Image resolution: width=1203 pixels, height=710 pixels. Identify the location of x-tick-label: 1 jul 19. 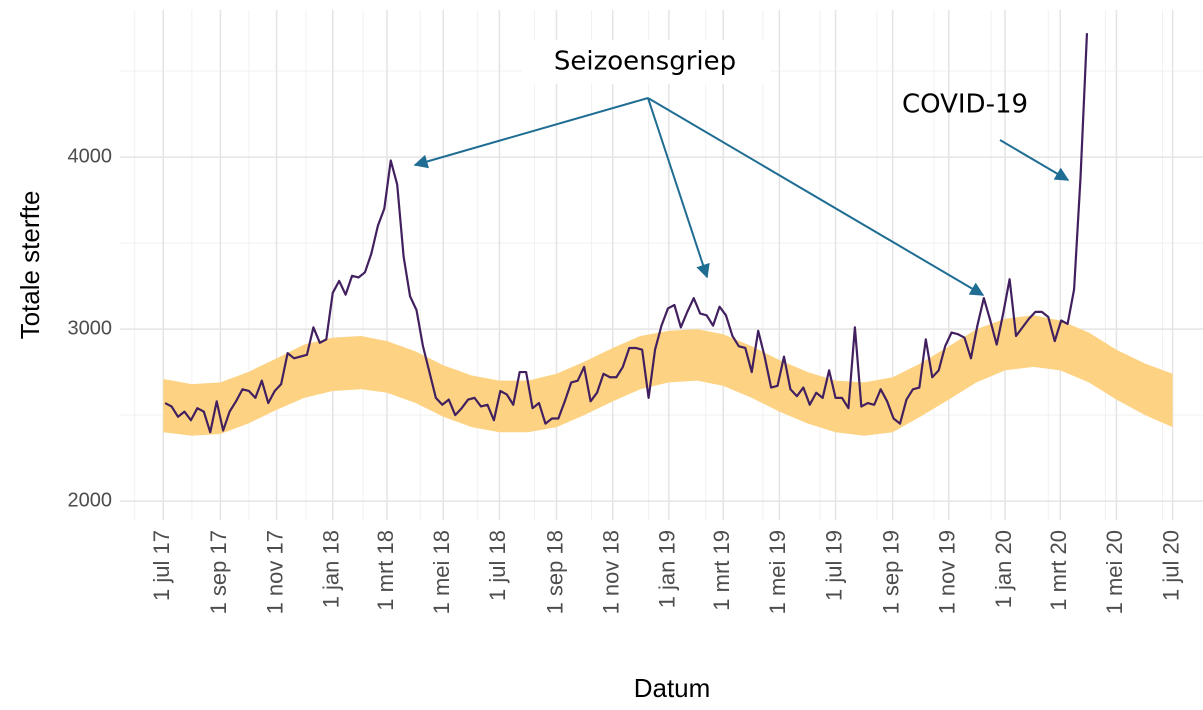
(833, 565).